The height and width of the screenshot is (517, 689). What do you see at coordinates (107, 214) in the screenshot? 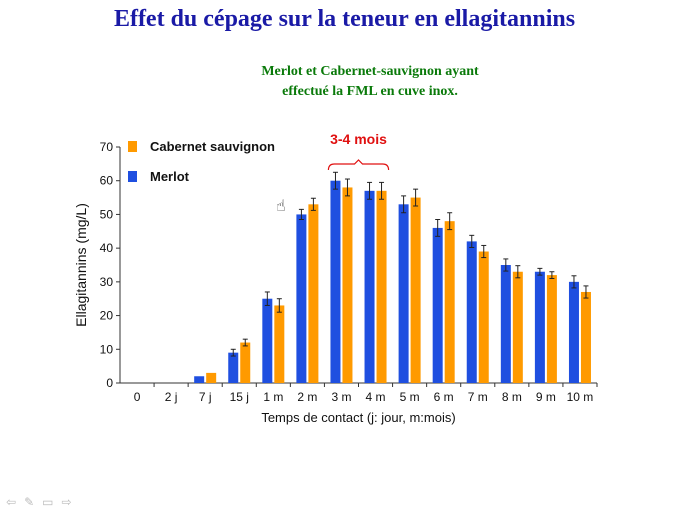
I see `y-tick-label: 50` at bounding box center [107, 214].